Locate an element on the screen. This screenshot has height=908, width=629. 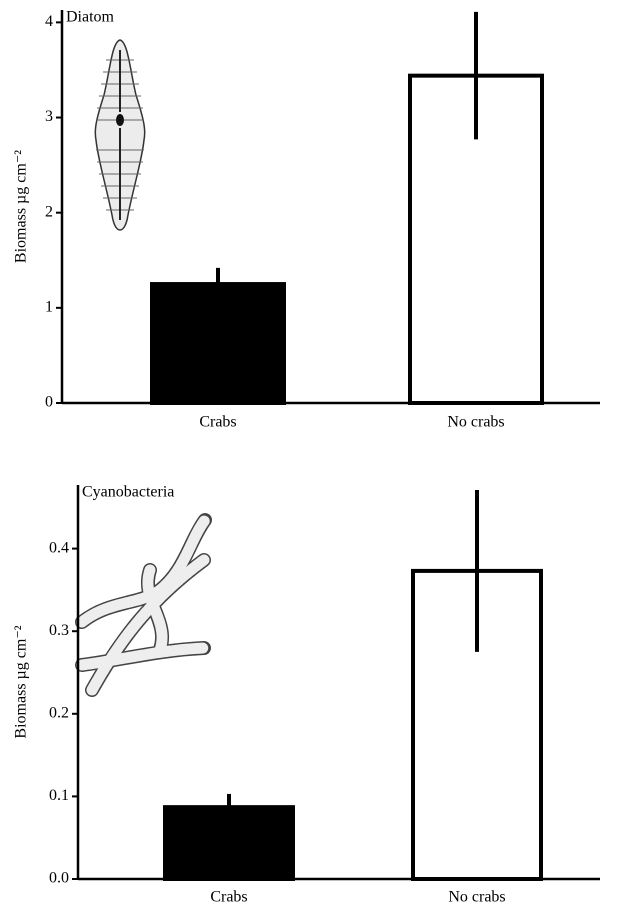
y-tick-label: 4 is located at coordinates (49, 21).